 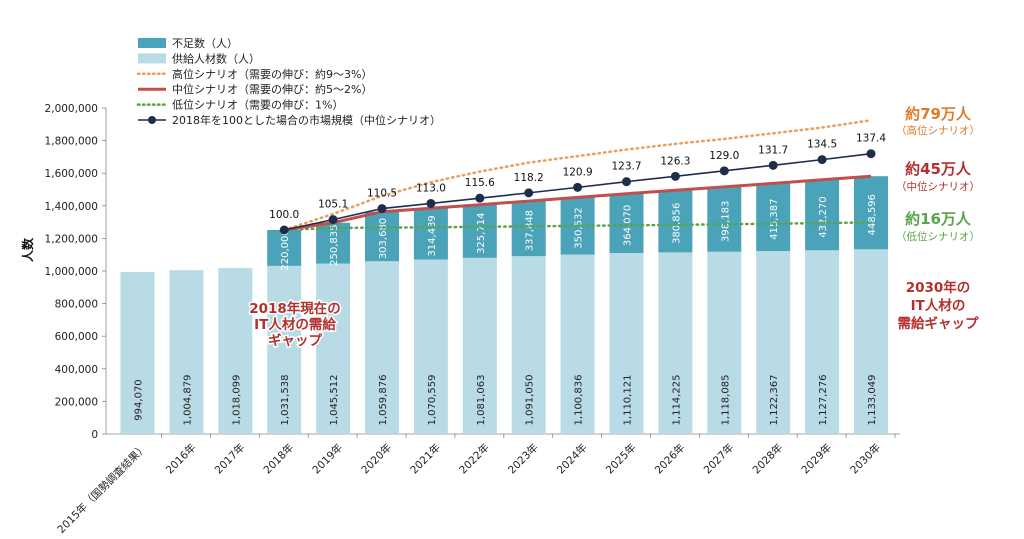 I want to click on supply-label: 1,100,836, so click(x=579, y=400).